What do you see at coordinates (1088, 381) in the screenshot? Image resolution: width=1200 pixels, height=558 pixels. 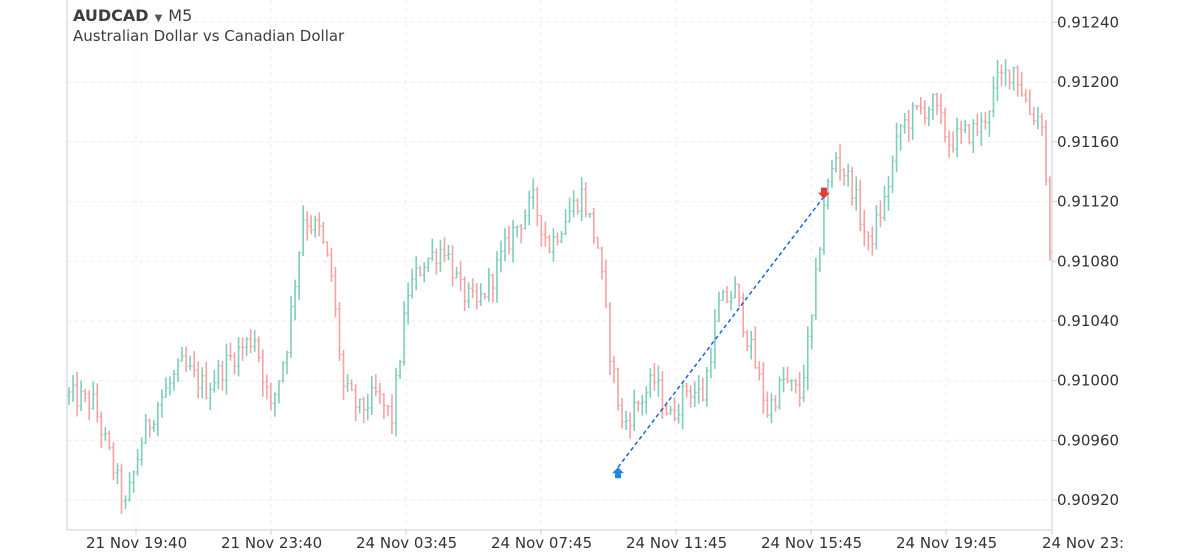 I see `y-tick-label: 0.91000` at bounding box center [1088, 381].